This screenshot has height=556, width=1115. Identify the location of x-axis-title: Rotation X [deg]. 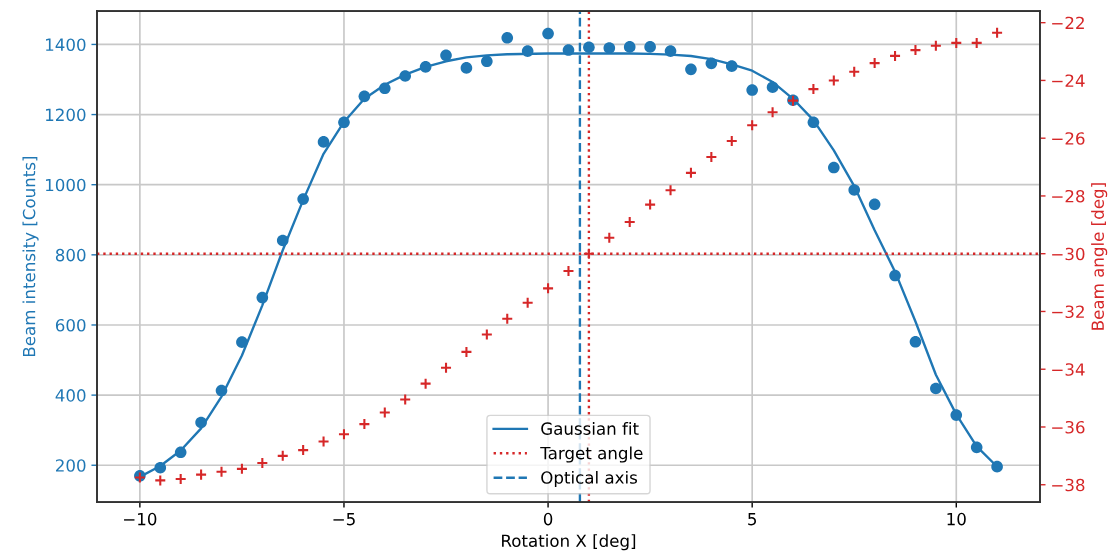
(569, 542).